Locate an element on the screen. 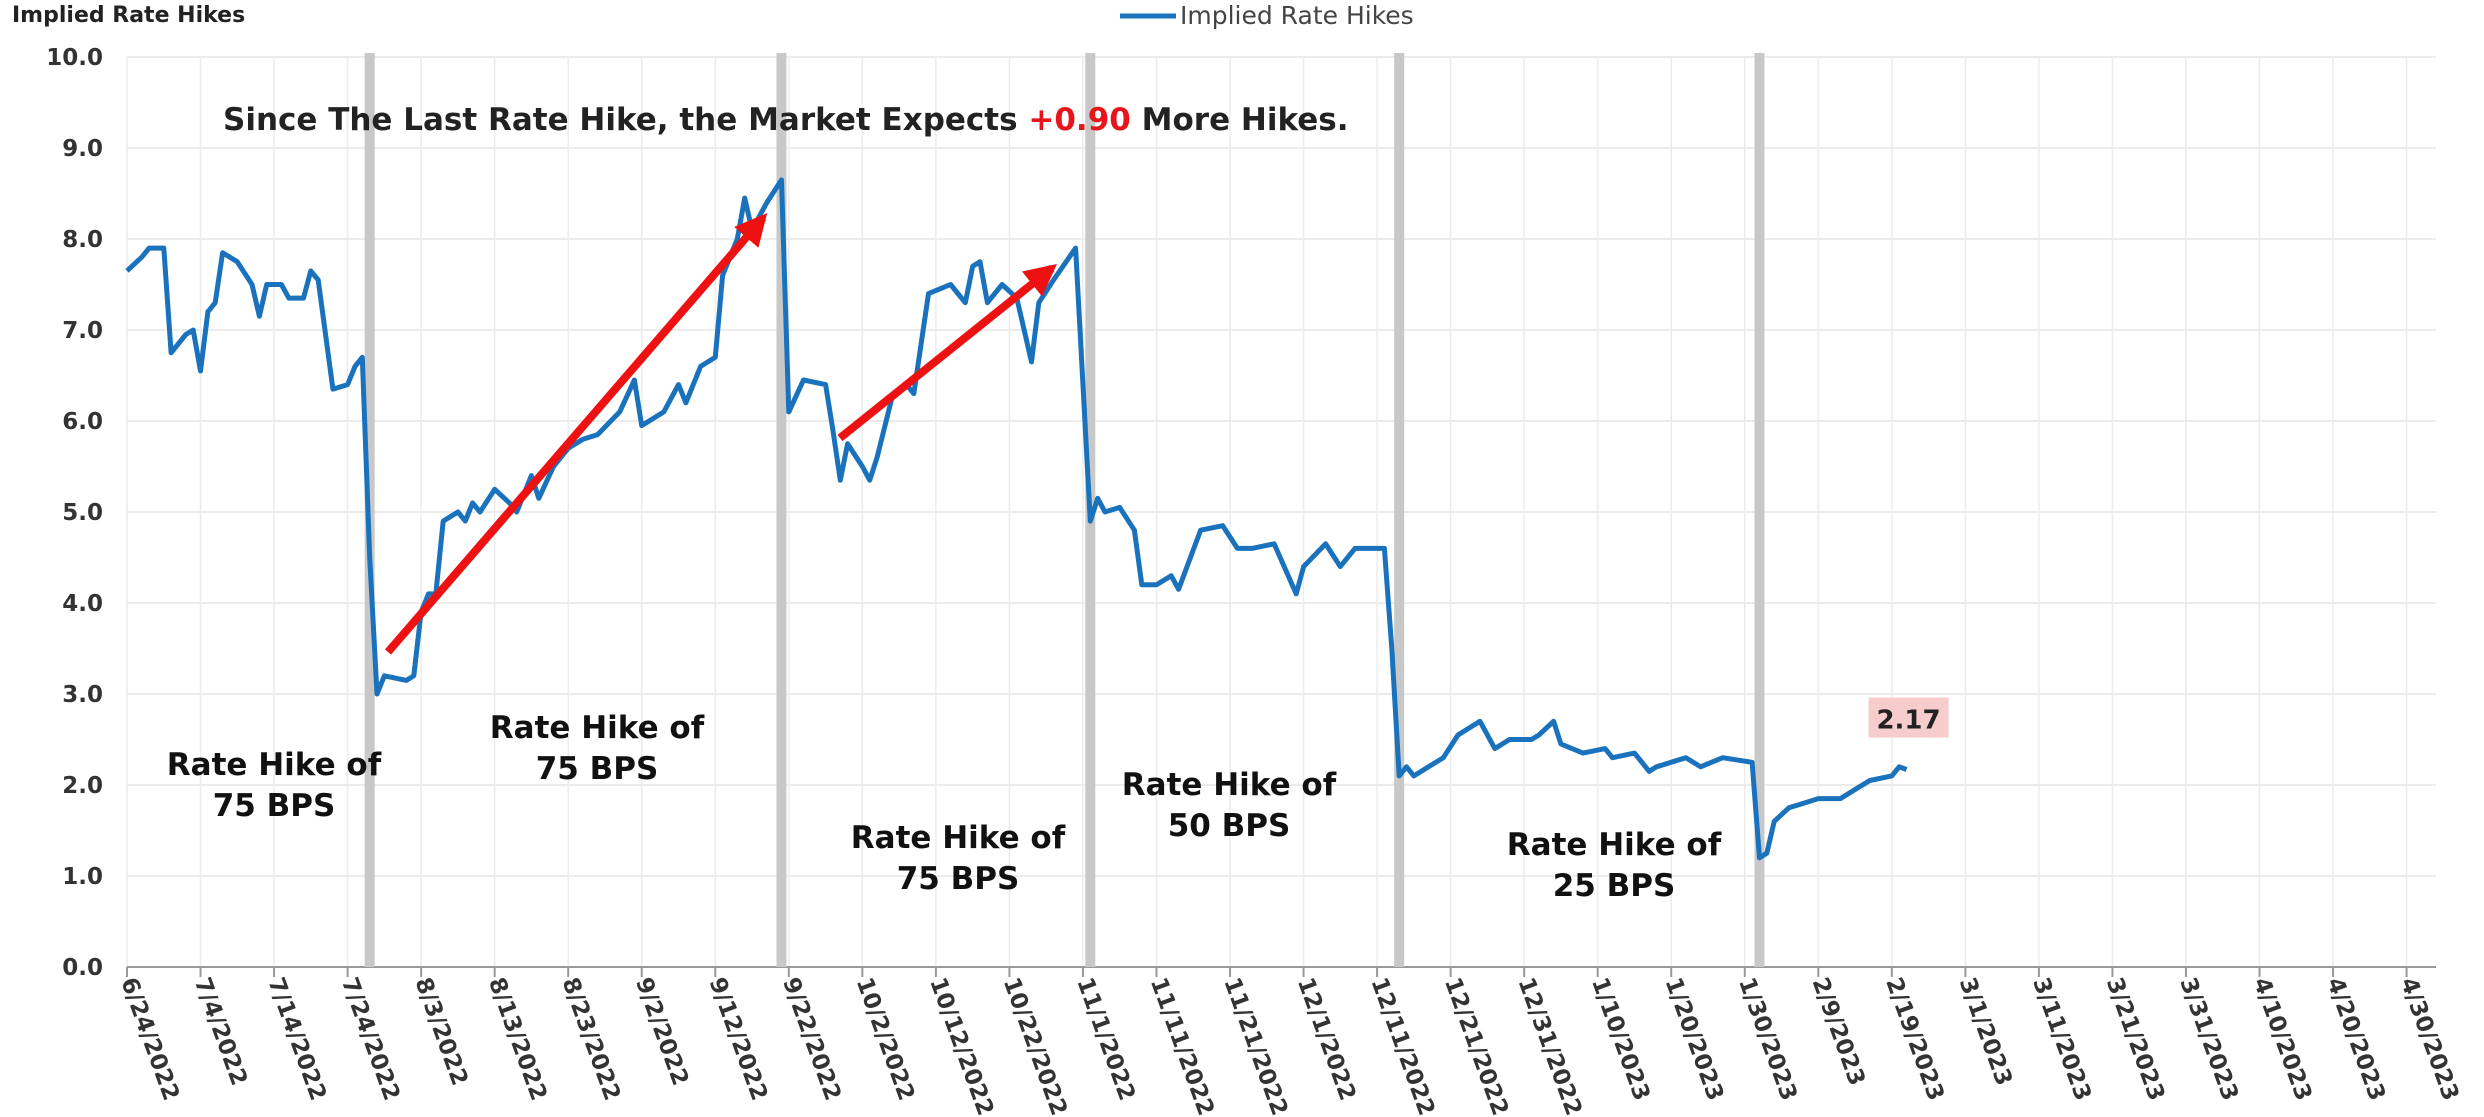 The image size is (2484, 1117). x-tick-label: 7/4/2022 is located at coordinates (220, 1031).